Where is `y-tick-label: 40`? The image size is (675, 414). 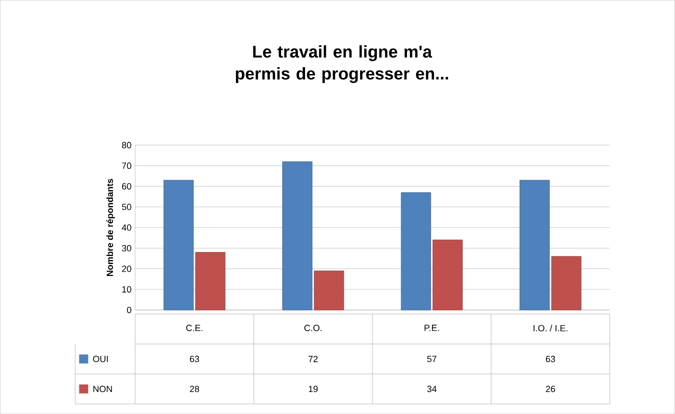 y-tick-label: 40 is located at coordinates (127, 227).